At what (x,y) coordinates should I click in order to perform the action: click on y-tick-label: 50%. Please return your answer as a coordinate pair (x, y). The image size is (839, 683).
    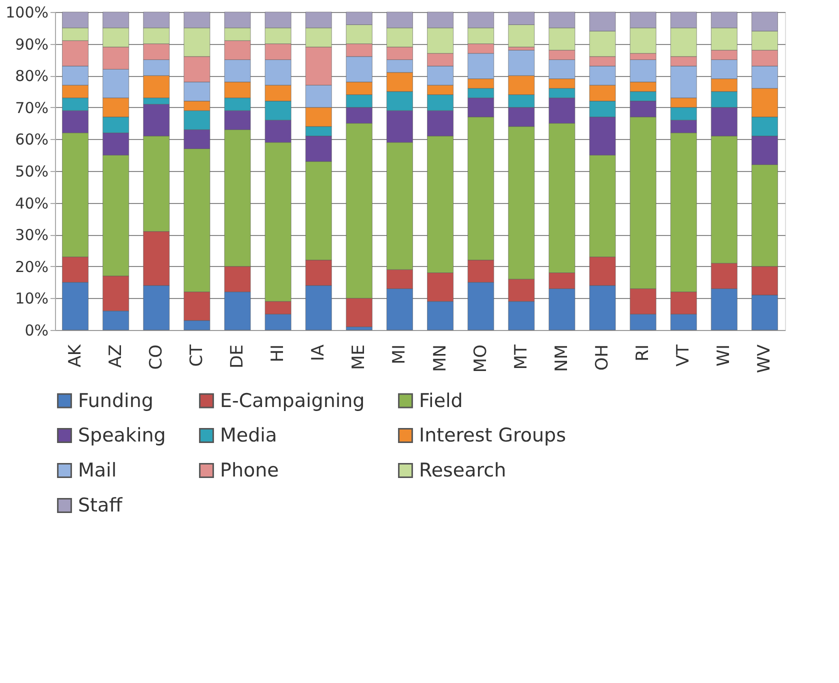
    Looking at the image, I should click on (31, 171).